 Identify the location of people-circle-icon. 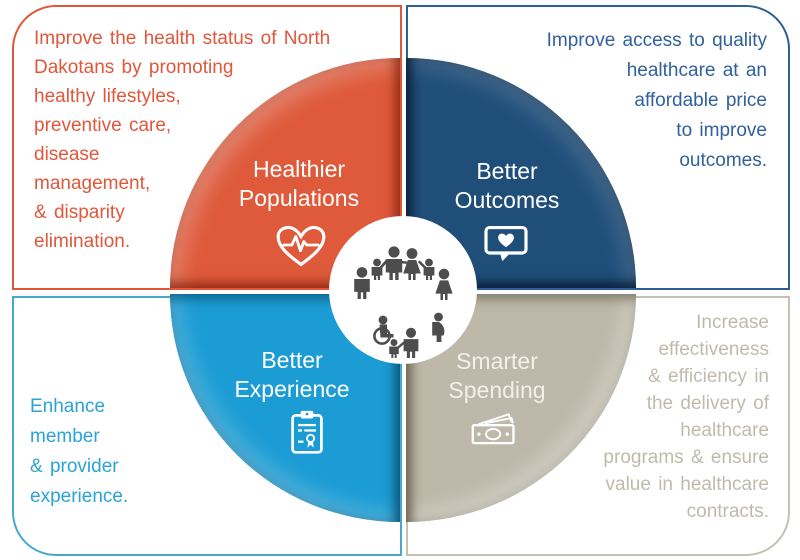
(403, 290).